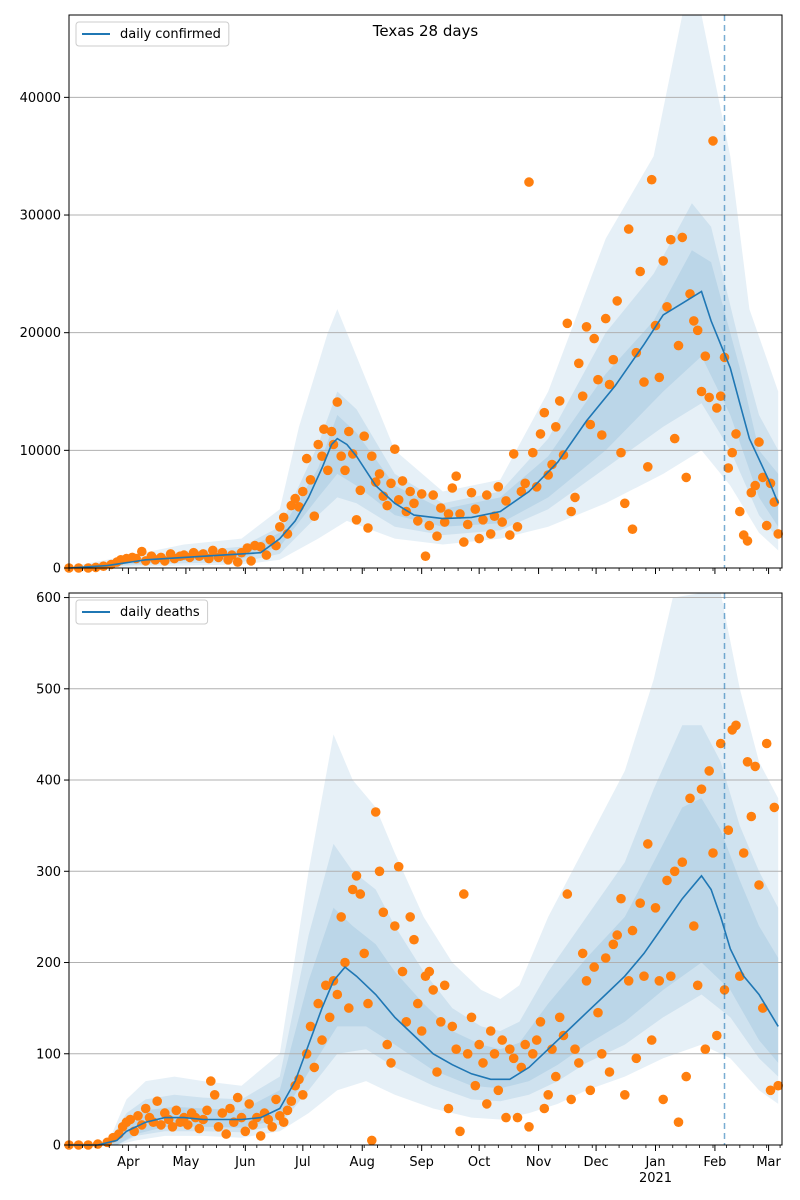  Describe the element at coordinates (655, 1178) in the screenshot. I see `x-year-label: 2021` at that location.